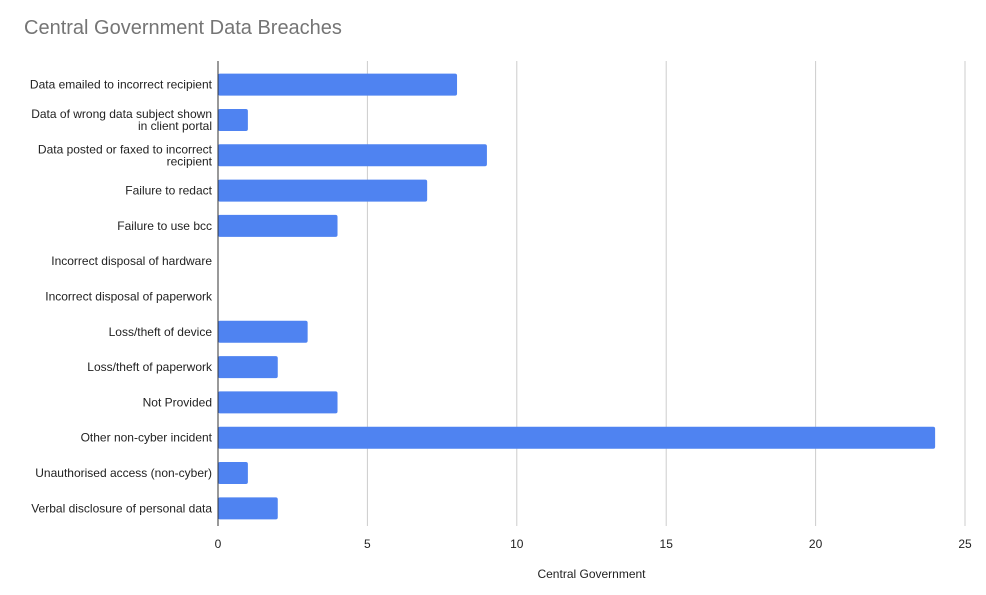 The image size is (986, 595). I want to click on category-label: Incorrect disposal of paperwork, so click(129, 297).